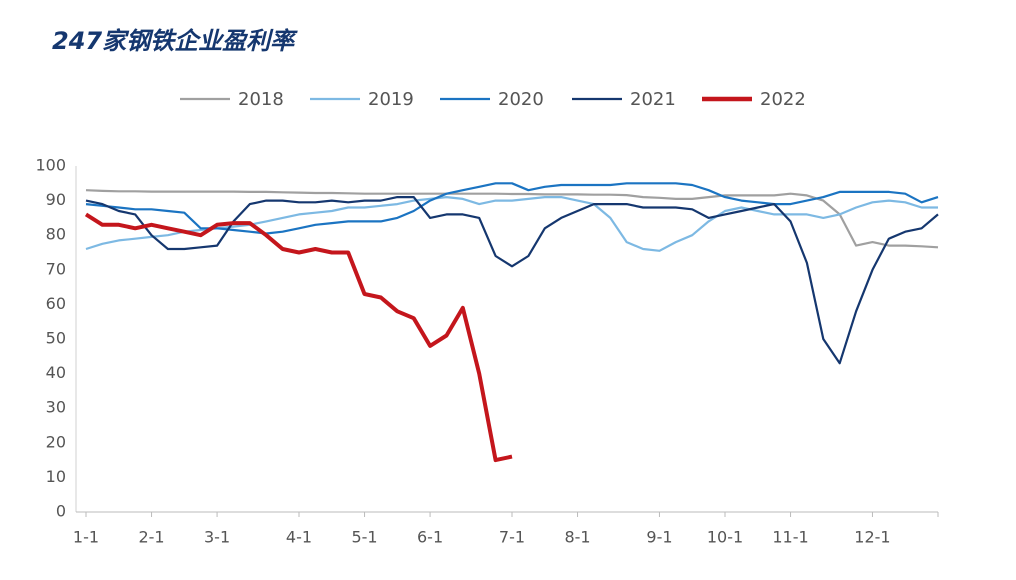 The width and height of the screenshot is (1016, 580). Describe the element at coordinates (56, 268) in the screenshot. I see `y-tick-label: 70` at that location.